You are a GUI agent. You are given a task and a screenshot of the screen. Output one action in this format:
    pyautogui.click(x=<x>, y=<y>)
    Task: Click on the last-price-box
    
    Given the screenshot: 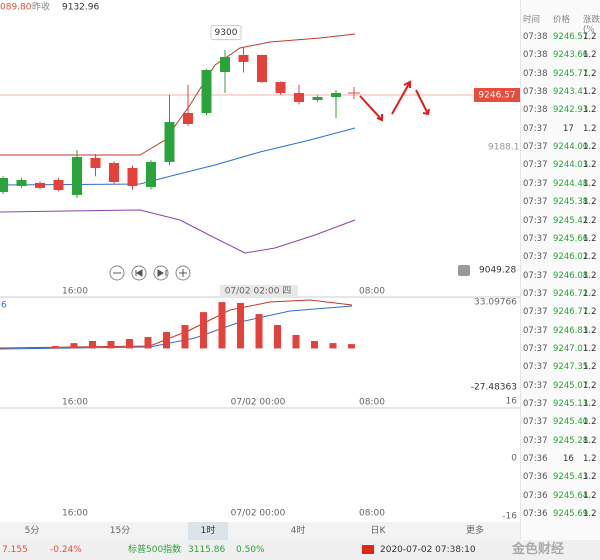 What is the action you would take?
    pyautogui.click(x=497, y=95)
    